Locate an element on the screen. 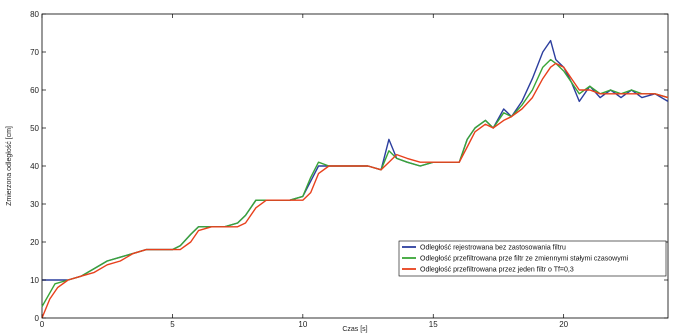 The image size is (680, 334). legend-box is located at coordinates (532, 258).